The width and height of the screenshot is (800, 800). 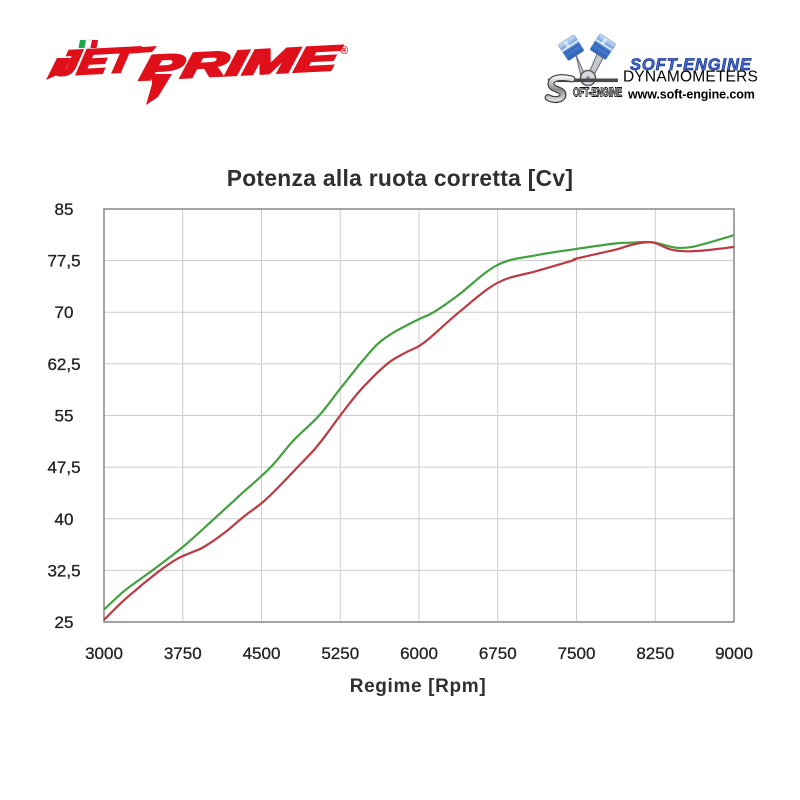 What do you see at coordinates (64, 209) in the screenshot?
I see `svg-text: 85` at bounding box center [64, 209].